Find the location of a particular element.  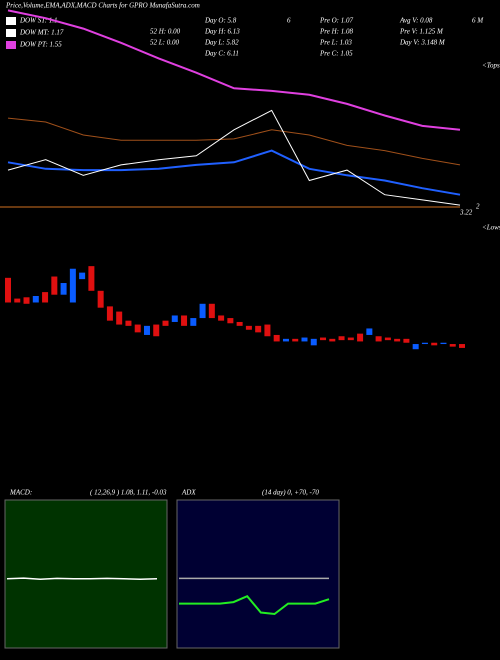

annotation: Pre C: 1.05 is located at coordinates (336, 54).